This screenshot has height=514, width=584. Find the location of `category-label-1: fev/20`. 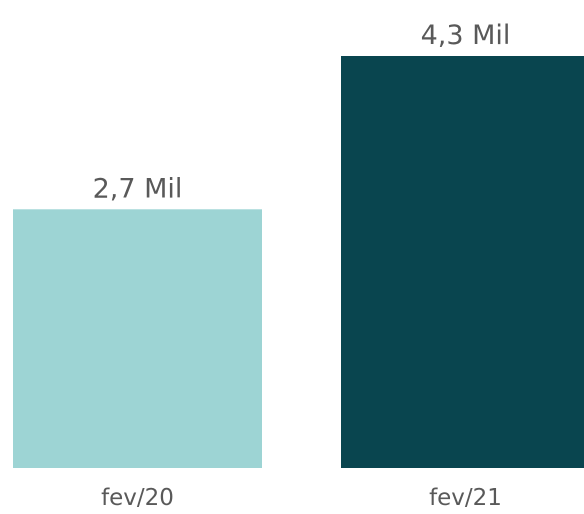

category-label-1: fev/20 is located at coordinates (137, 497).